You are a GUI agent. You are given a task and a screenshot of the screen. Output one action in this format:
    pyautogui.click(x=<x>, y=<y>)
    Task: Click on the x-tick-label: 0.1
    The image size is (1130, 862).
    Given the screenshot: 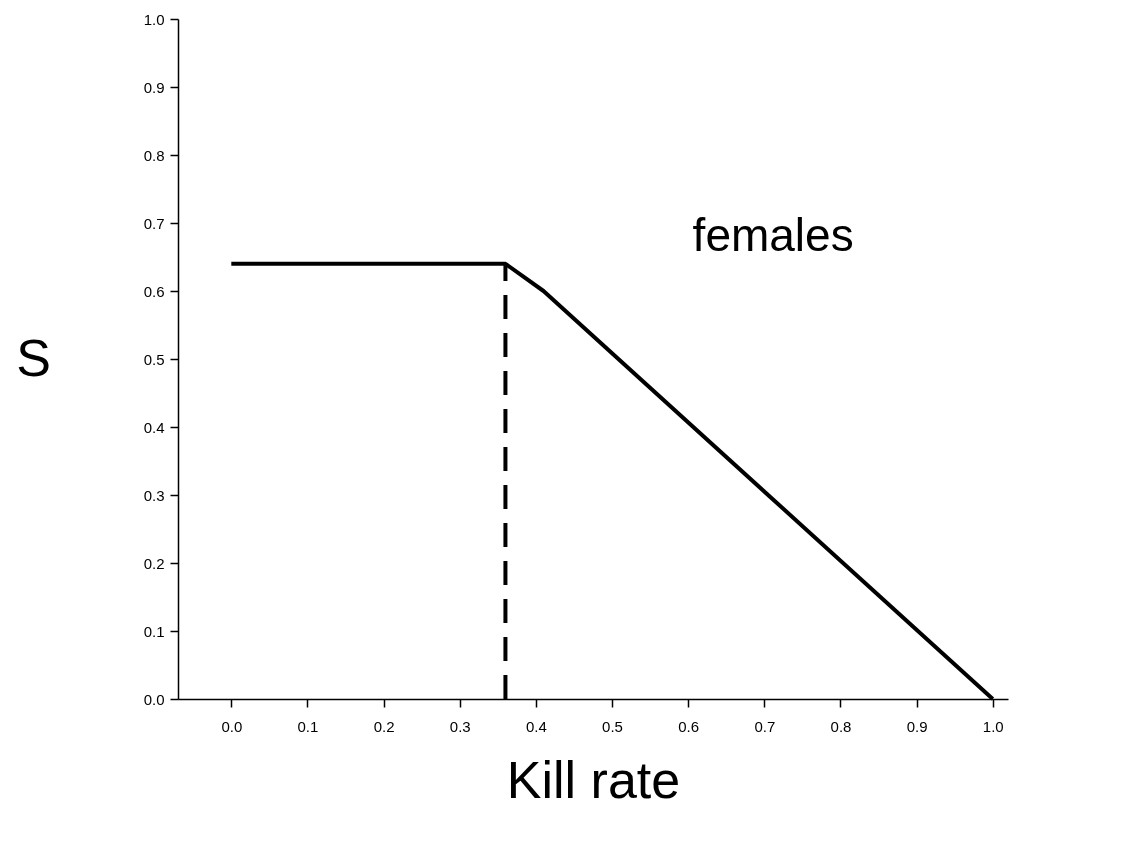 What is the action you would take?
    pyautogui.click(x=308, y=726)
    